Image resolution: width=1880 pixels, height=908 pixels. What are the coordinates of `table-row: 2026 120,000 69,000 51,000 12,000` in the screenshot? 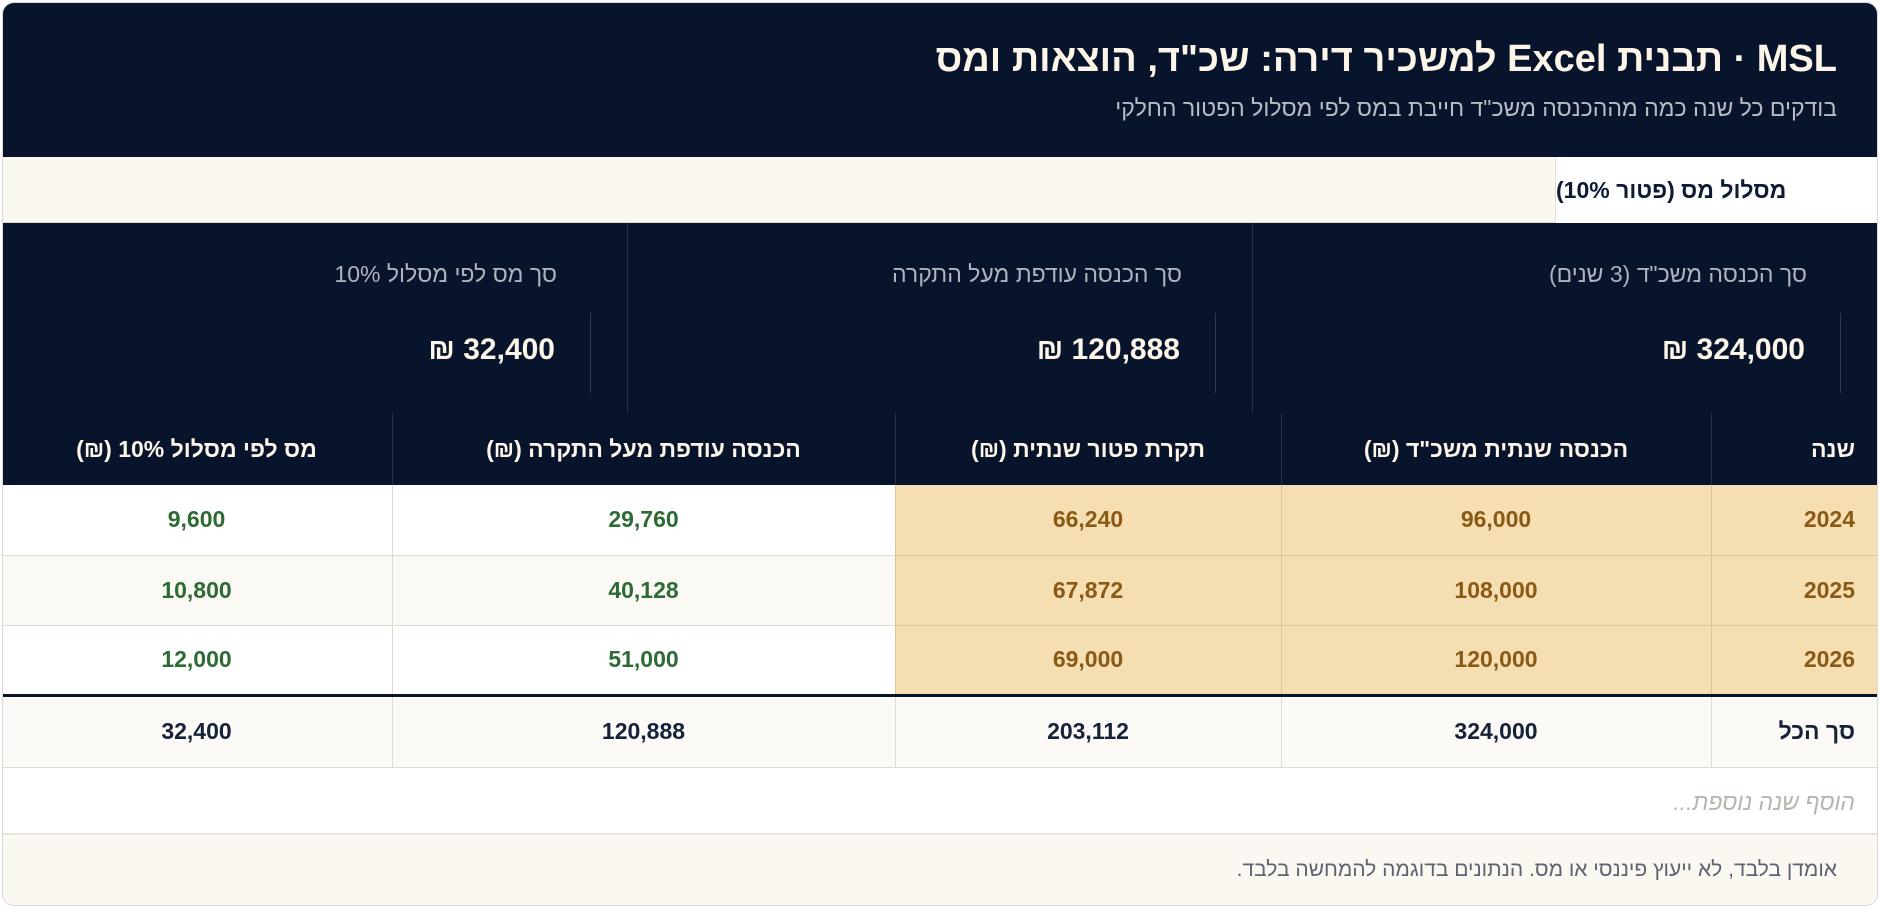 It's located at (940, 660).